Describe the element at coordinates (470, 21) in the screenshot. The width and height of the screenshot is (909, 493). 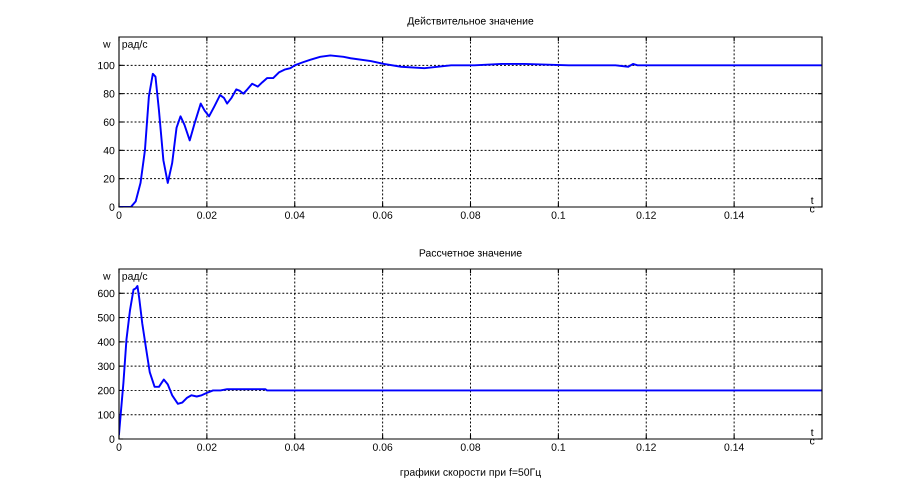
I see `chart-title: Действительное значение` at that location.